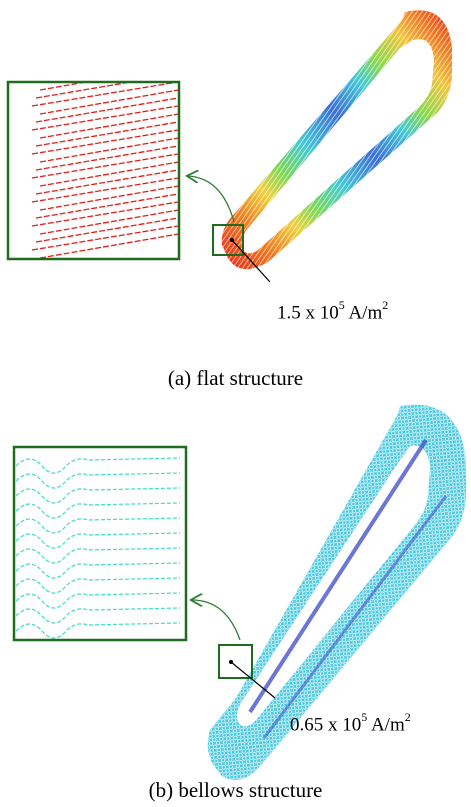 The height and width of the screenshot is (807, 471). Describe the element at coordinates (232, 240) in the screenshot. I see `flat-pointer-dot` at that location.